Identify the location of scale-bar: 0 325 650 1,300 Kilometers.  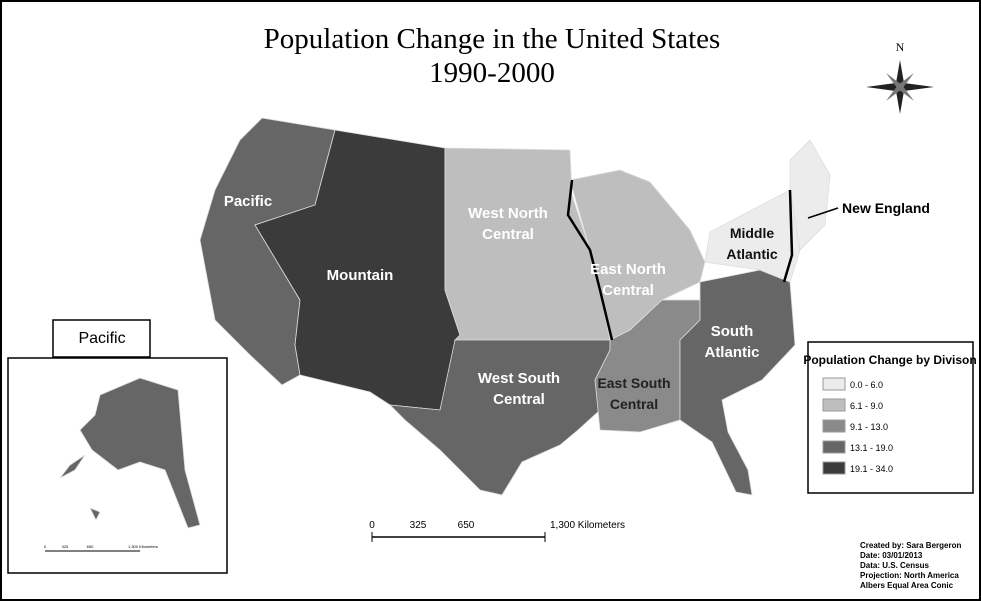
(497, 531).